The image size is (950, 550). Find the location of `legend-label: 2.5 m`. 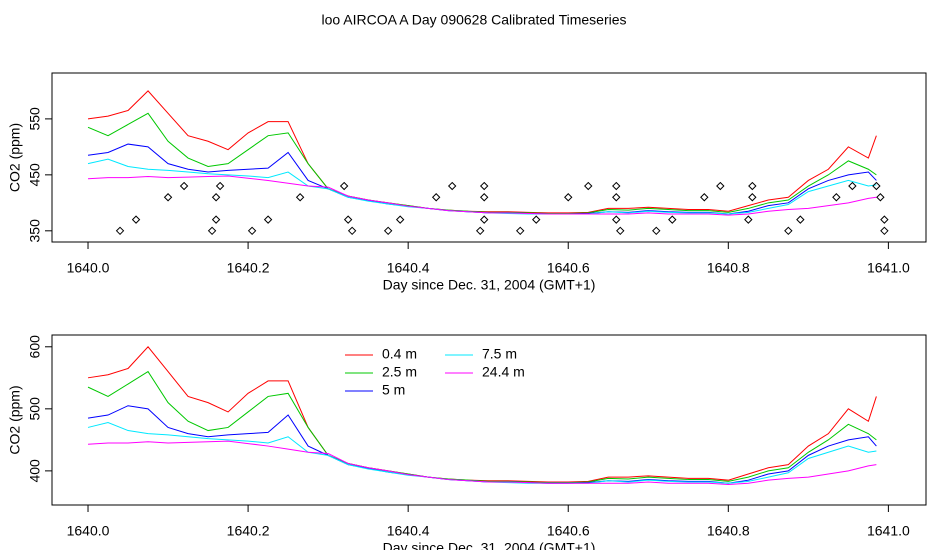

legend-label: 2.5 m is located at coordinates (399, 372).